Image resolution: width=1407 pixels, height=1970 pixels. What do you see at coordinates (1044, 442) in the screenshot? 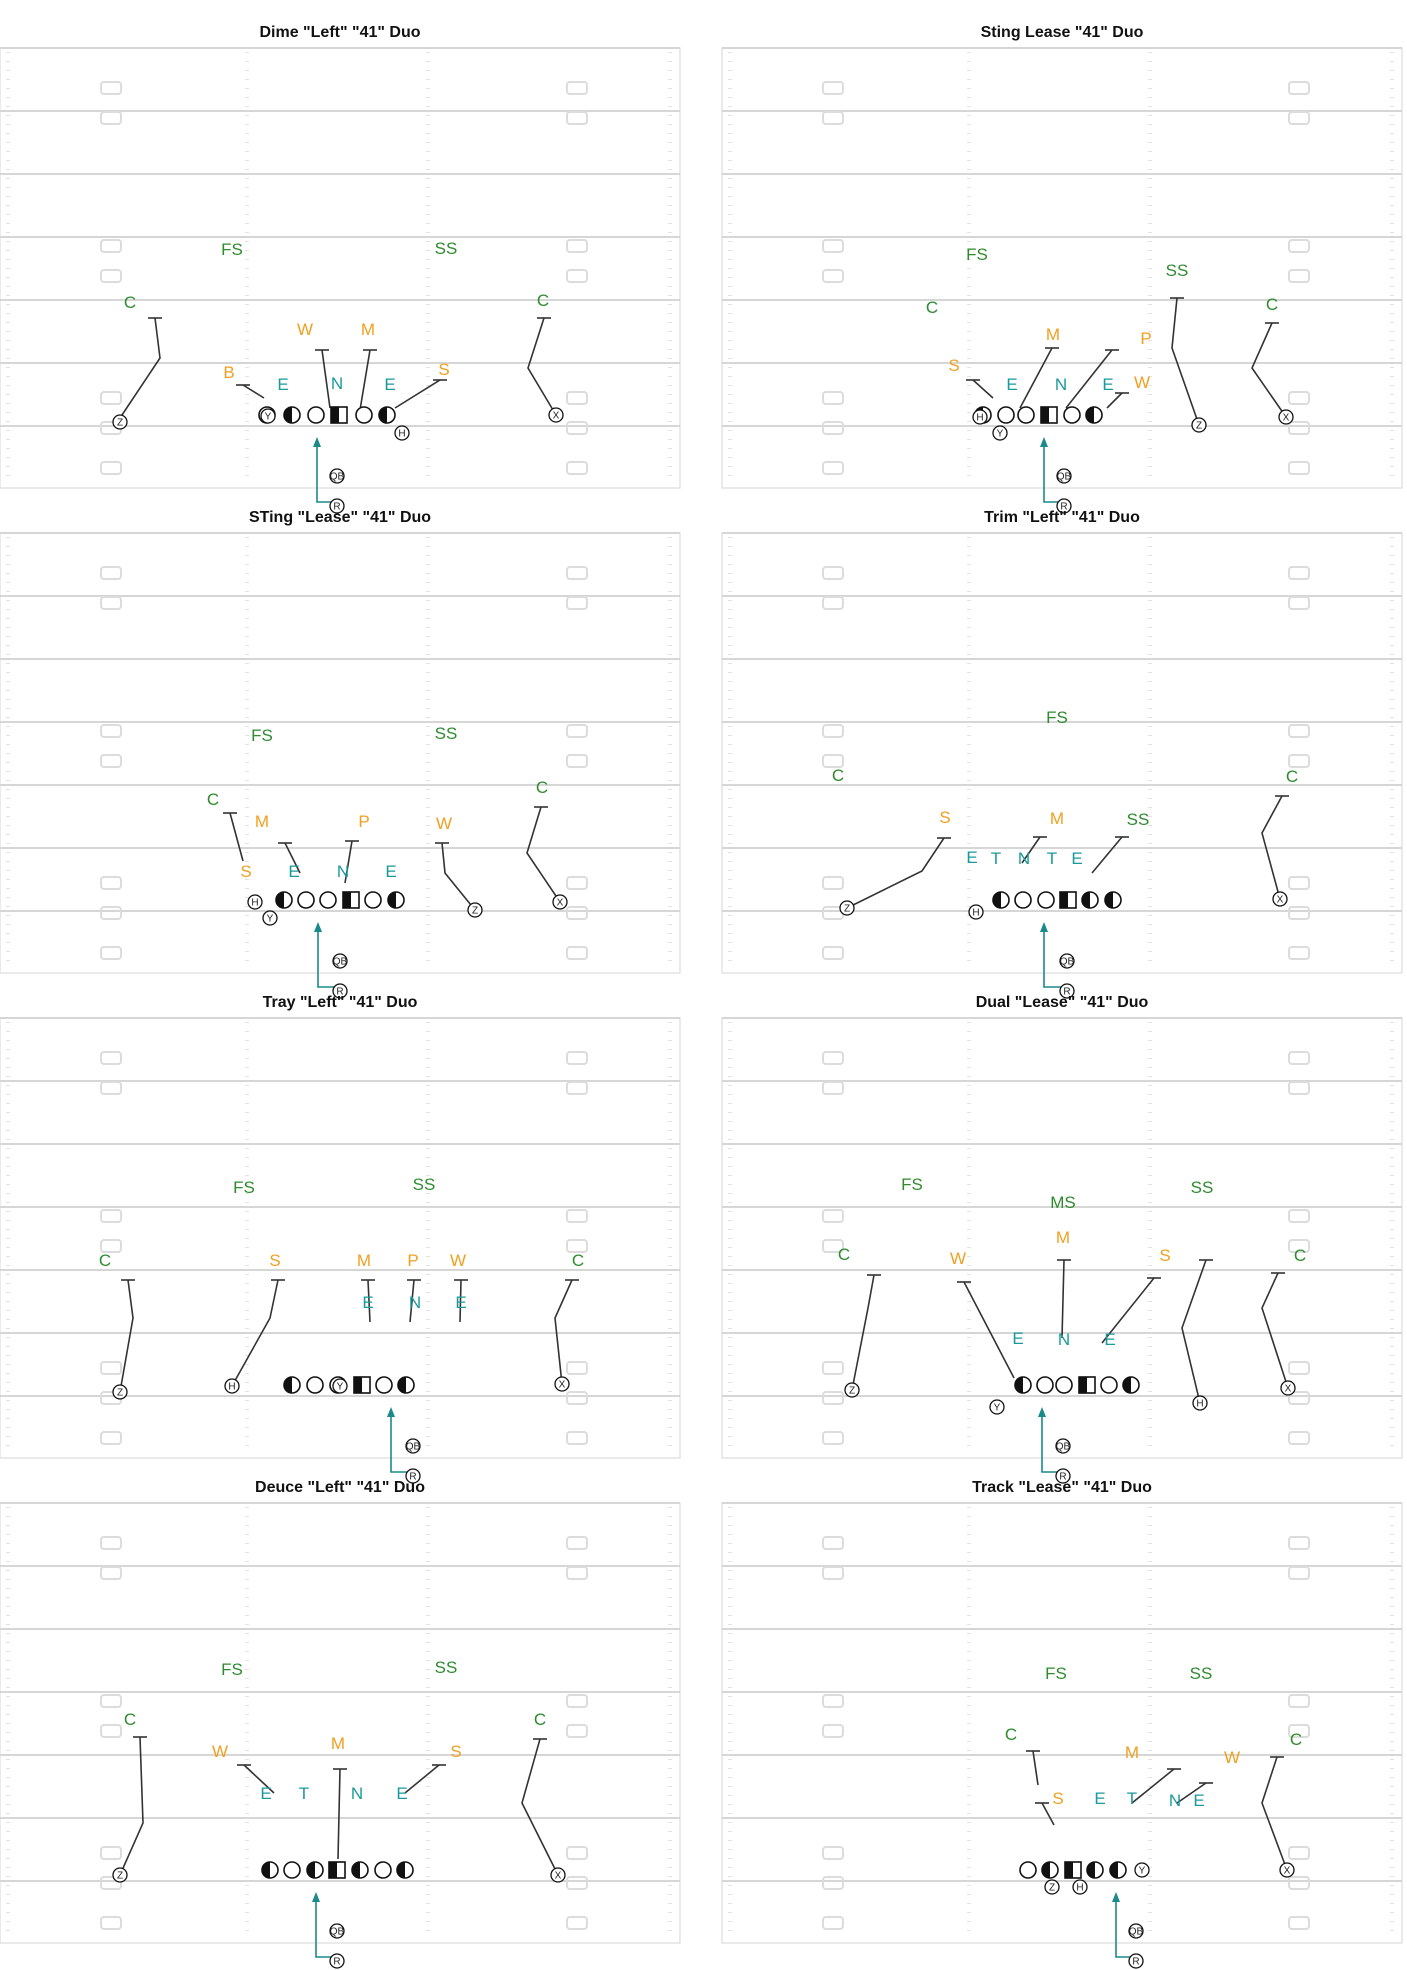
I see `run-arrowhead` at bounding box center [1044, 442].